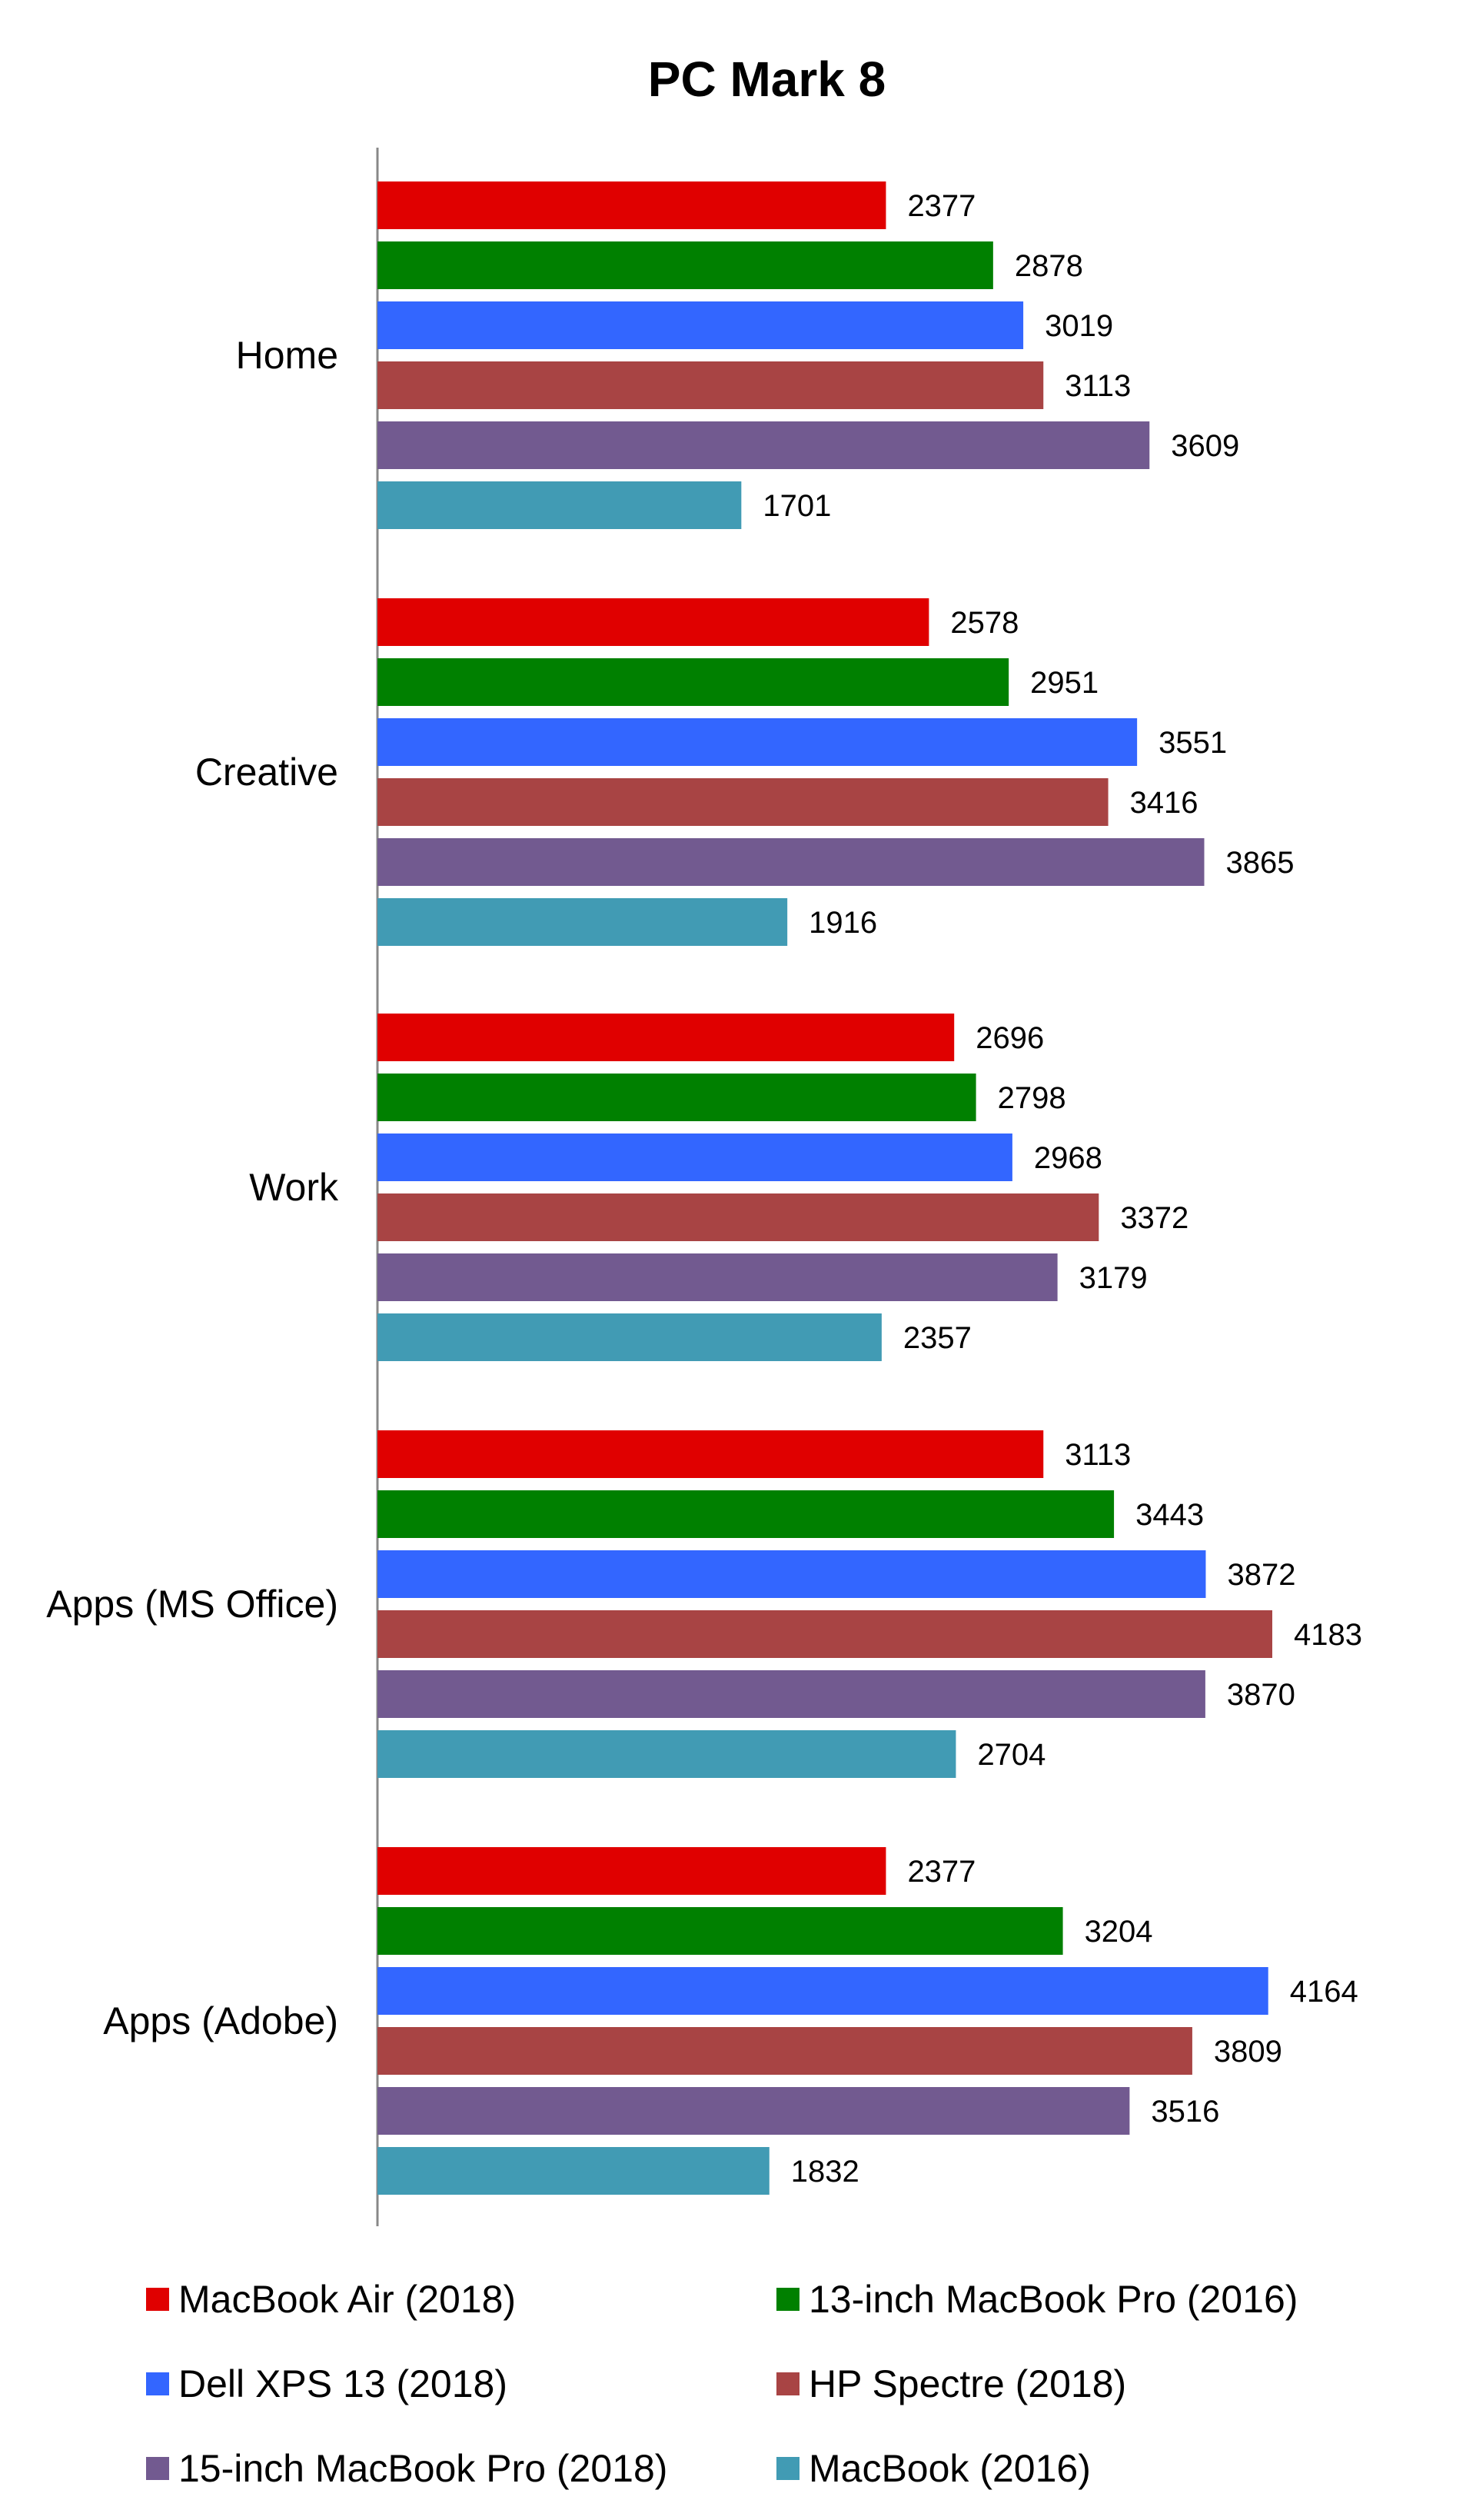  What do you see at coordinates (950, 2468) in the screenshot?
I see `legend-label-5: MacBook (2016)` at bounding box center [950, 2468].